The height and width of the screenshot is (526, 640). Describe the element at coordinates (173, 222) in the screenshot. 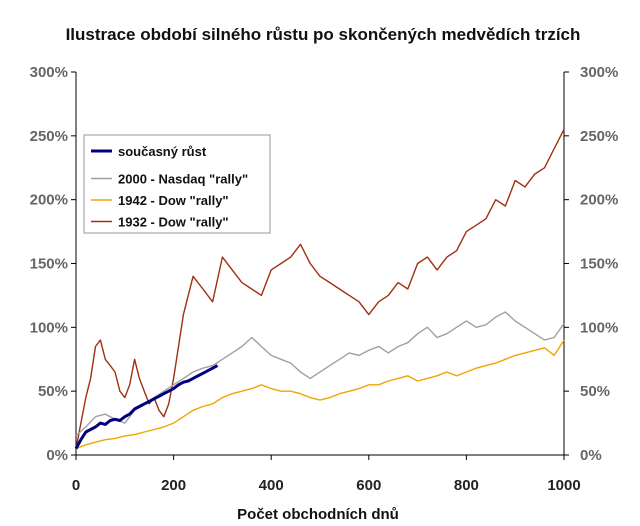

I see `legend-label: 1932 - Dow "rally"` at that location.